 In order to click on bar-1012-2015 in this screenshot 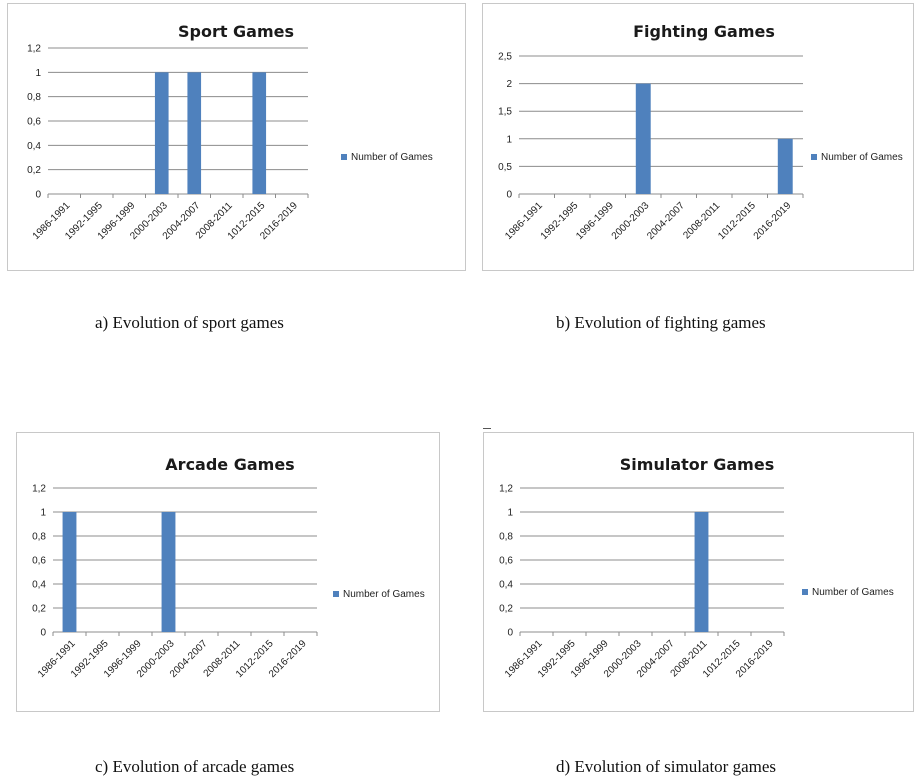, I will do `click(259, 133)`.